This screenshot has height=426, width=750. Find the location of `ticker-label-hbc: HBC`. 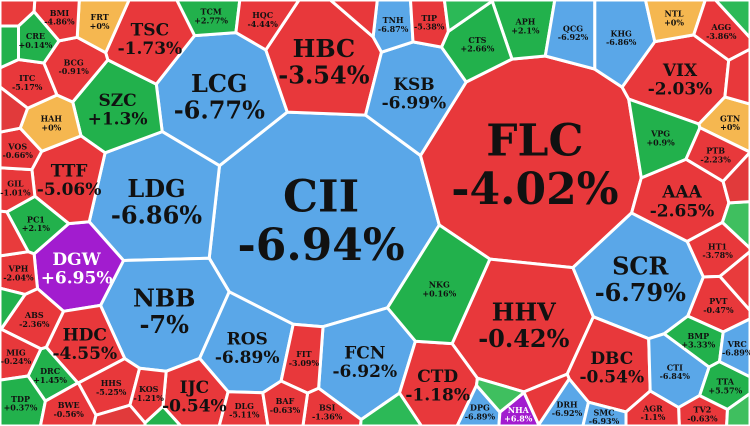

ticker-label-hbc: HBC is located at coordinates (324, 48).